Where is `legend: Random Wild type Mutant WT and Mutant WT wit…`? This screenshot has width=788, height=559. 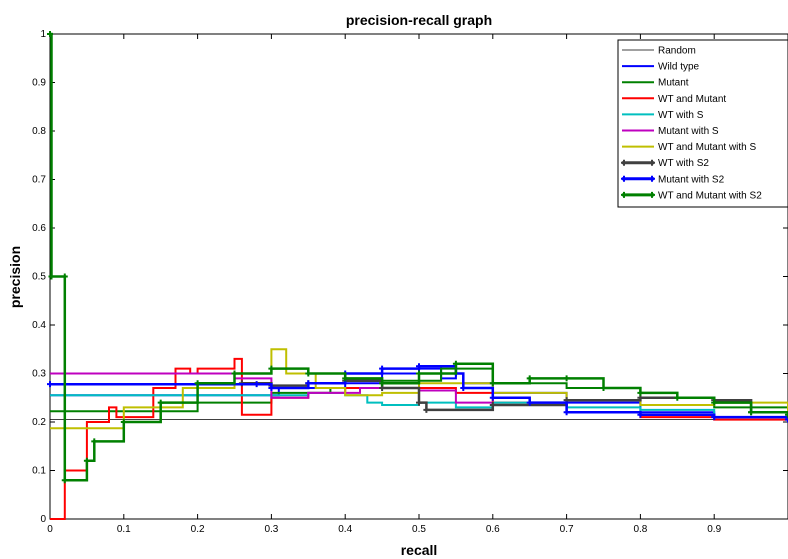
legend: Random Wild type Mutant WT and Mutant WT wit… is located at coordinates (702, 123).